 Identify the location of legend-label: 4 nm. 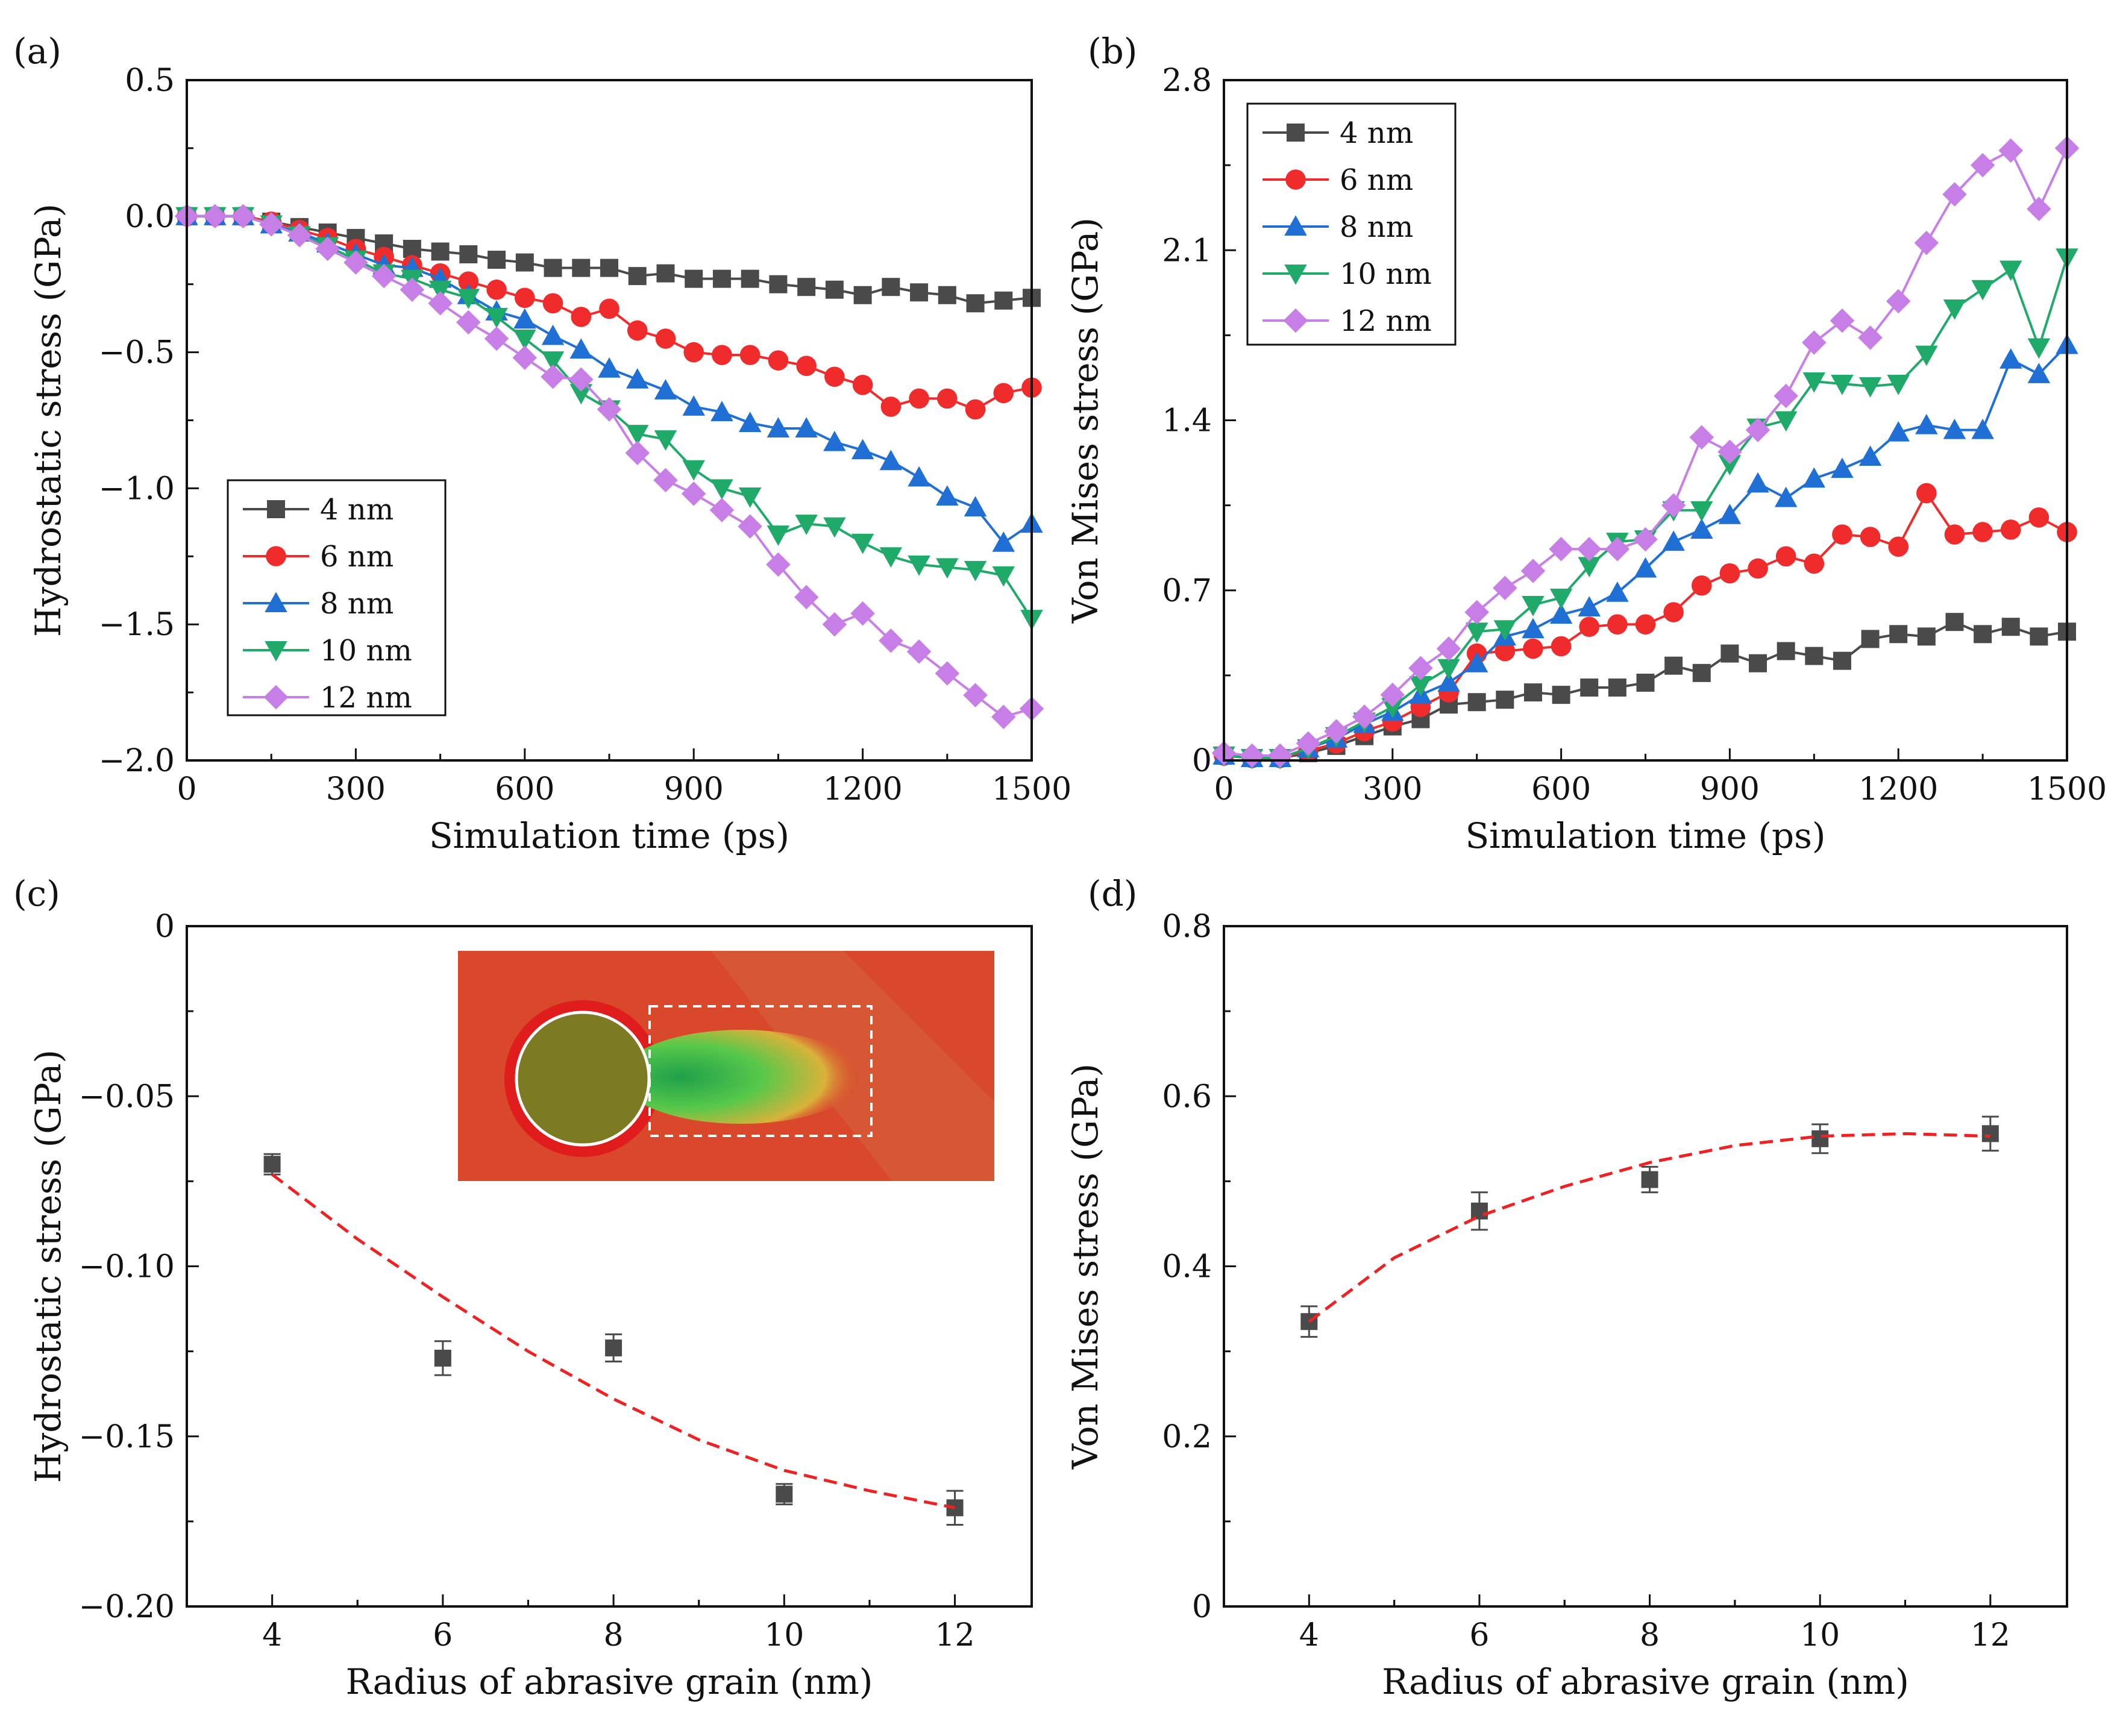
(1377, 133).